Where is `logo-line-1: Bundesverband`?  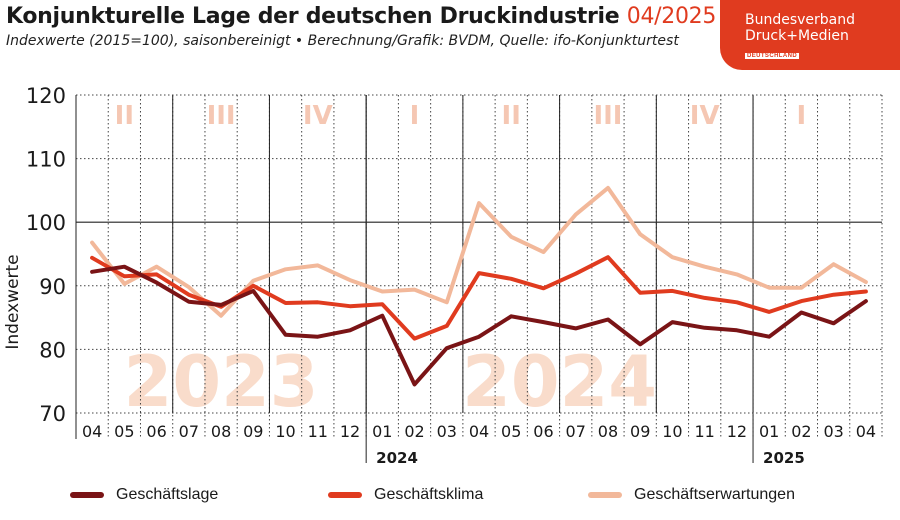
logo-line-1: Bundesverband is located at coordinates (800, 20).